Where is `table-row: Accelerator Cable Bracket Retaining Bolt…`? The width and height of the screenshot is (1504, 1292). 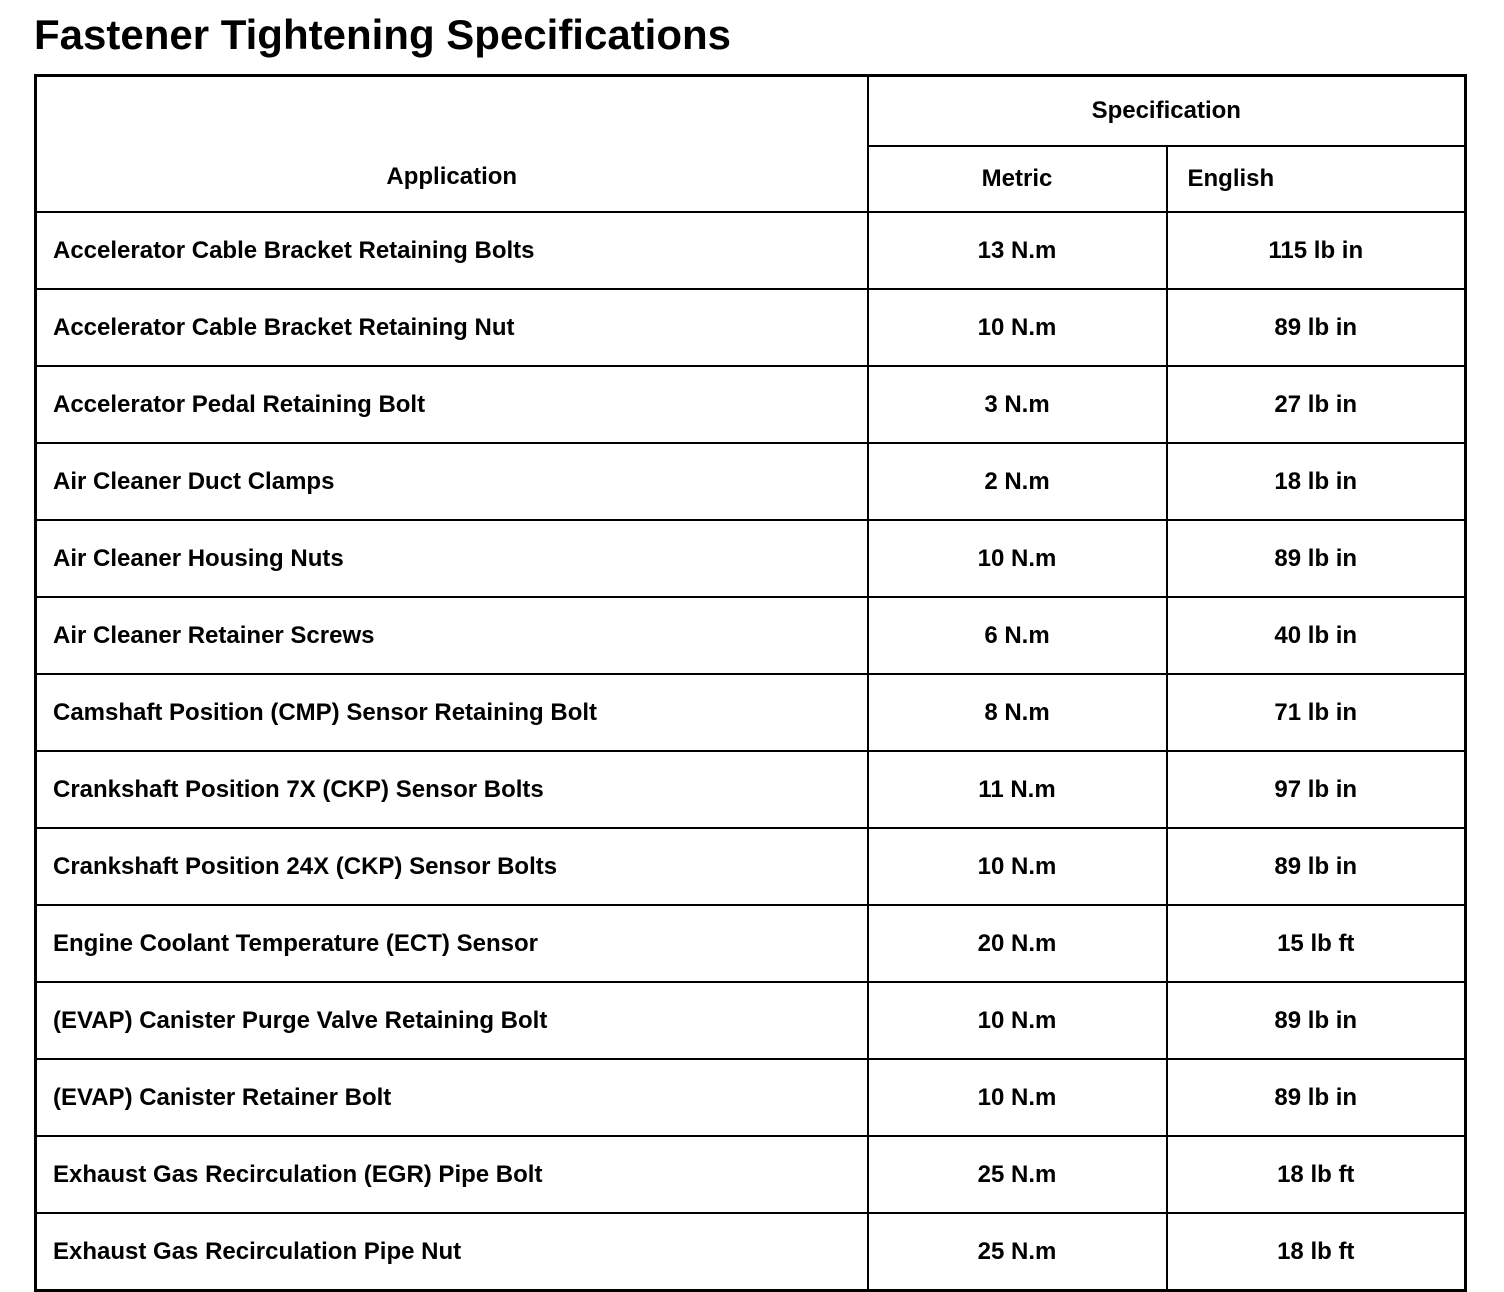
table-row: Accelerator Cable Bracket Retaining Bolt… is located at coordinates (750, 251).